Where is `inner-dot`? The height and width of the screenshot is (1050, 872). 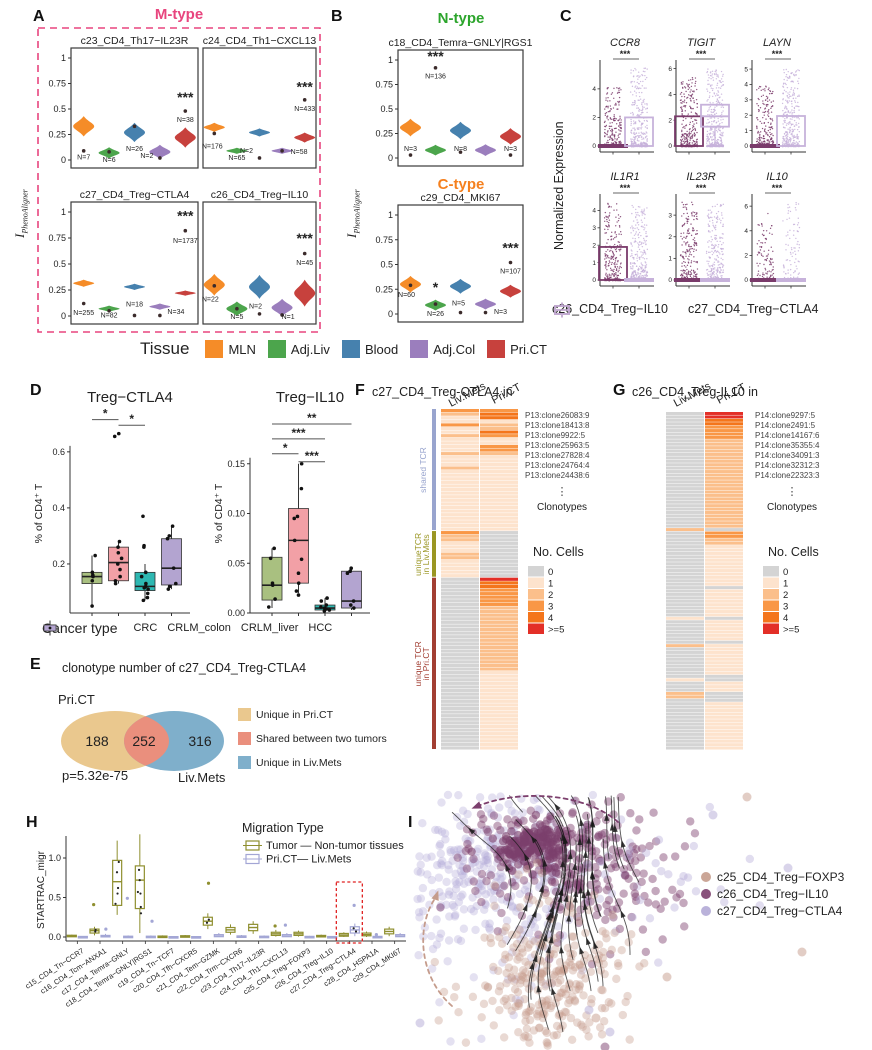
inner-dot is located at coordinates (140, 907).